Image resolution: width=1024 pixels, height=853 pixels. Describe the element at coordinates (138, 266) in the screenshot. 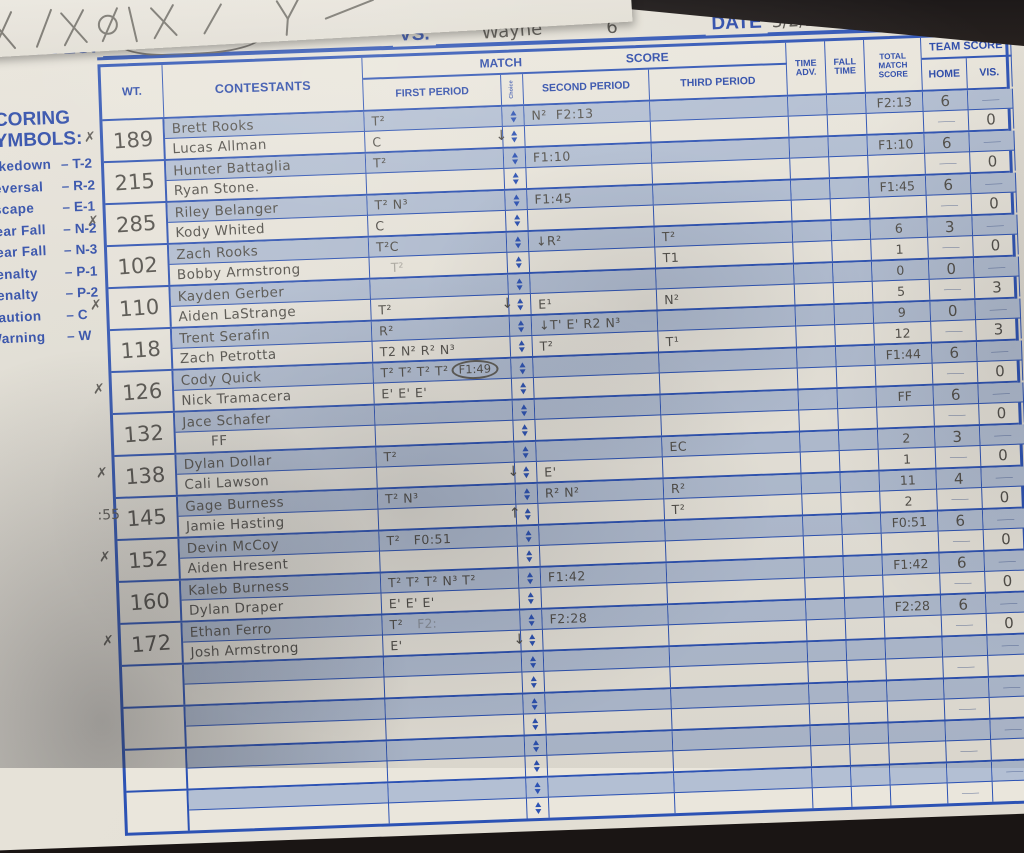

I see `weight-value: 102` at that location.